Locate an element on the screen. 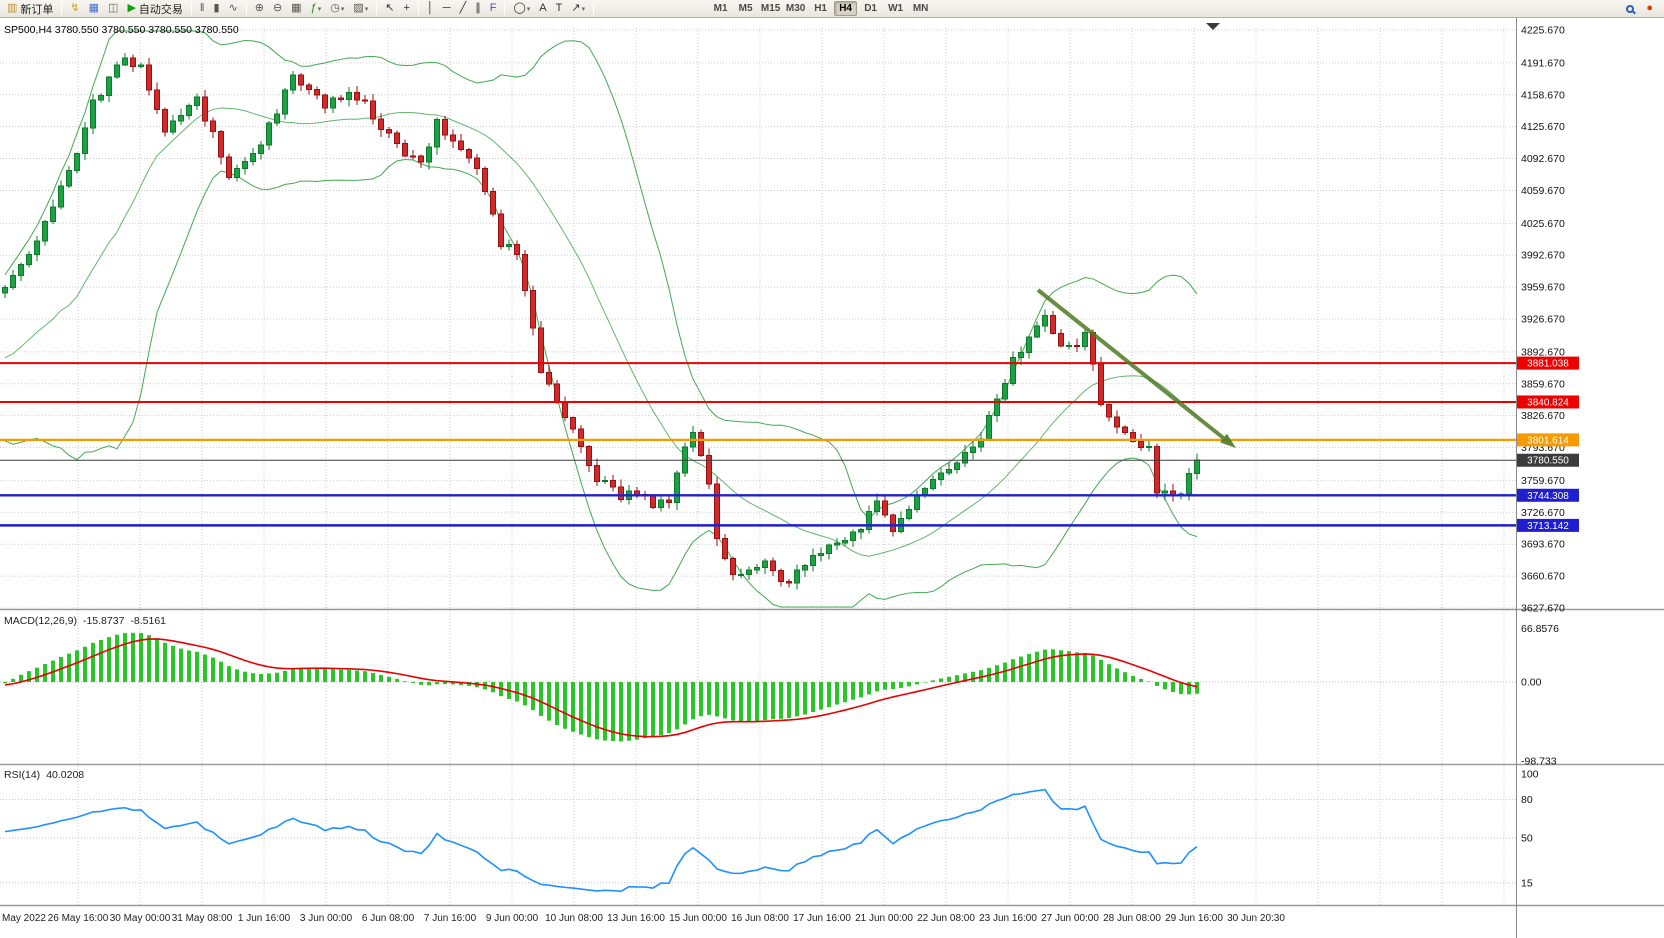 The width and height of the screenshot is (1664, 938). price-tick-label: 4191.670 is located at coordinates (1543, 63).